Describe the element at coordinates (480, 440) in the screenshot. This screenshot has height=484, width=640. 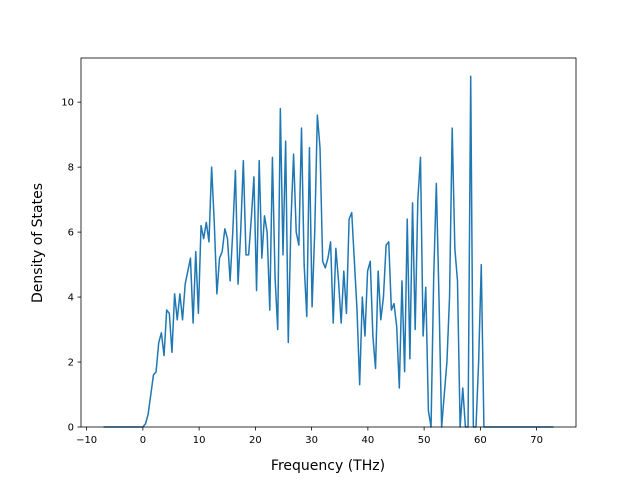
I see `x-tick-label: 60` at that location.